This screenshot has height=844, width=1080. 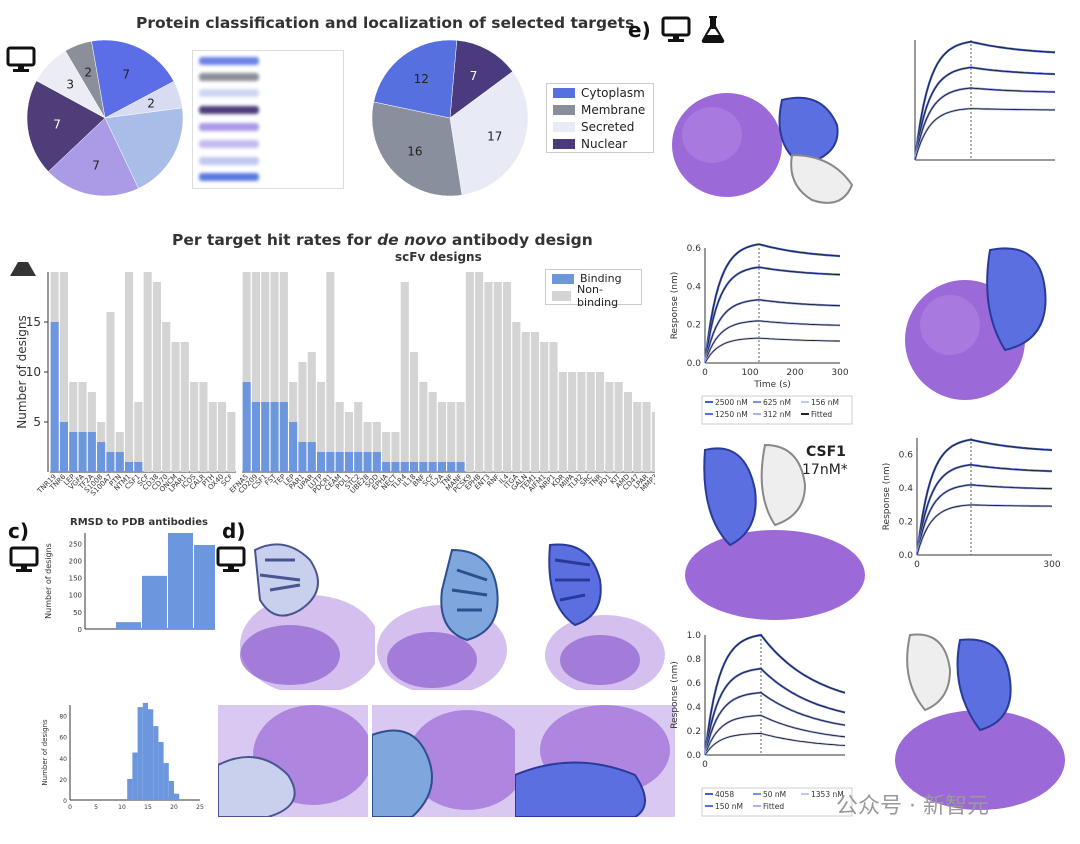 What do you see at coordinates (613, 92) in the screenshot?
I see `legend-label: Cytoplasm` at bounding box center [613, 92].